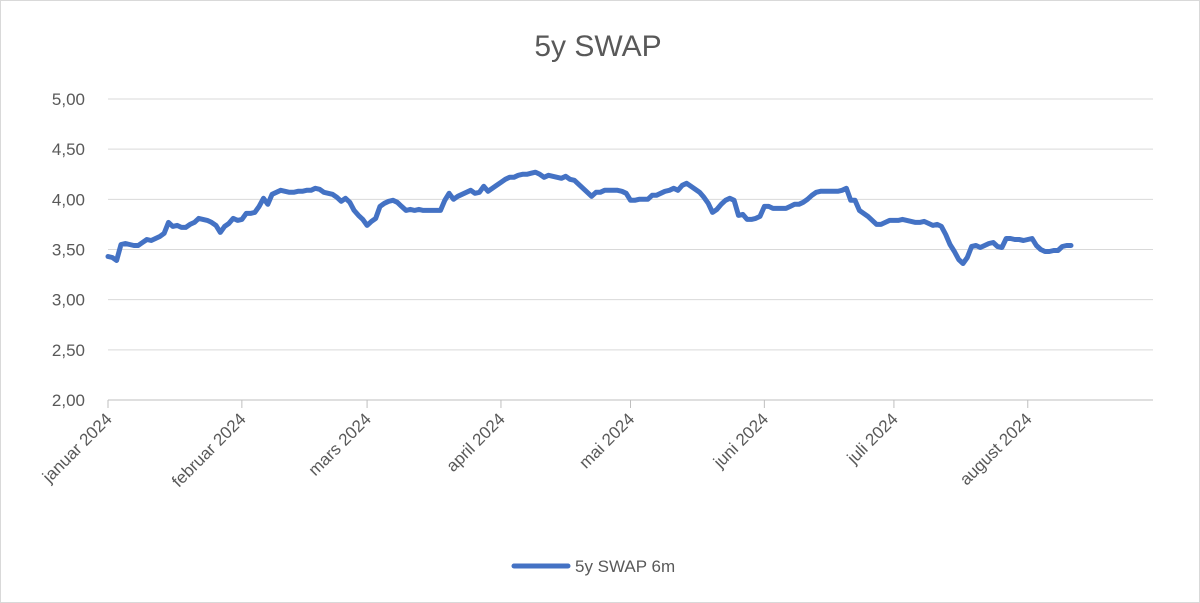 The image size is (1200, 603). I want to click on x-tick-label: juli 2024, so click(872, 438).